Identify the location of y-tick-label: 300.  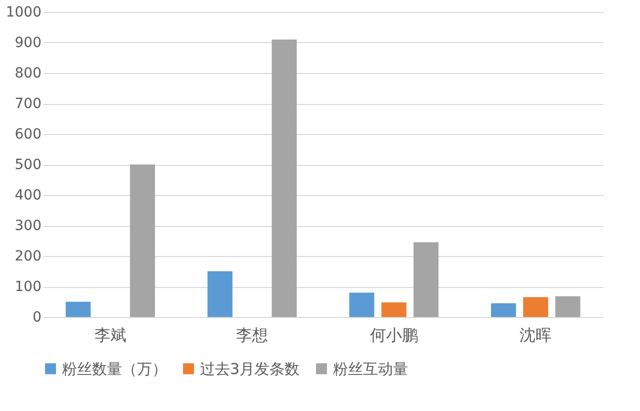
(28, 226).